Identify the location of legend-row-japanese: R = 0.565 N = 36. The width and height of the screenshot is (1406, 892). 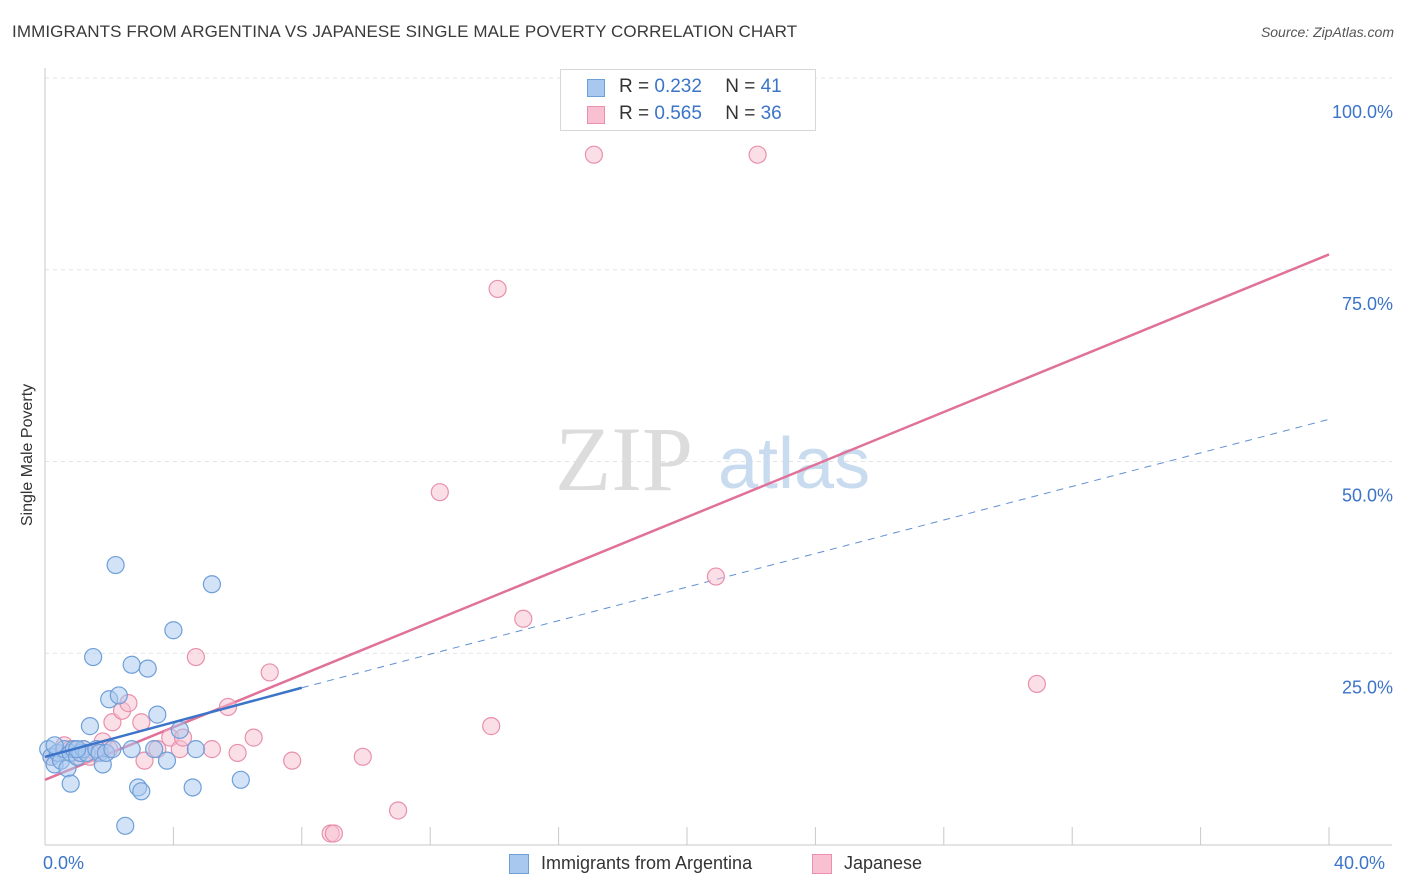
(684, 114).